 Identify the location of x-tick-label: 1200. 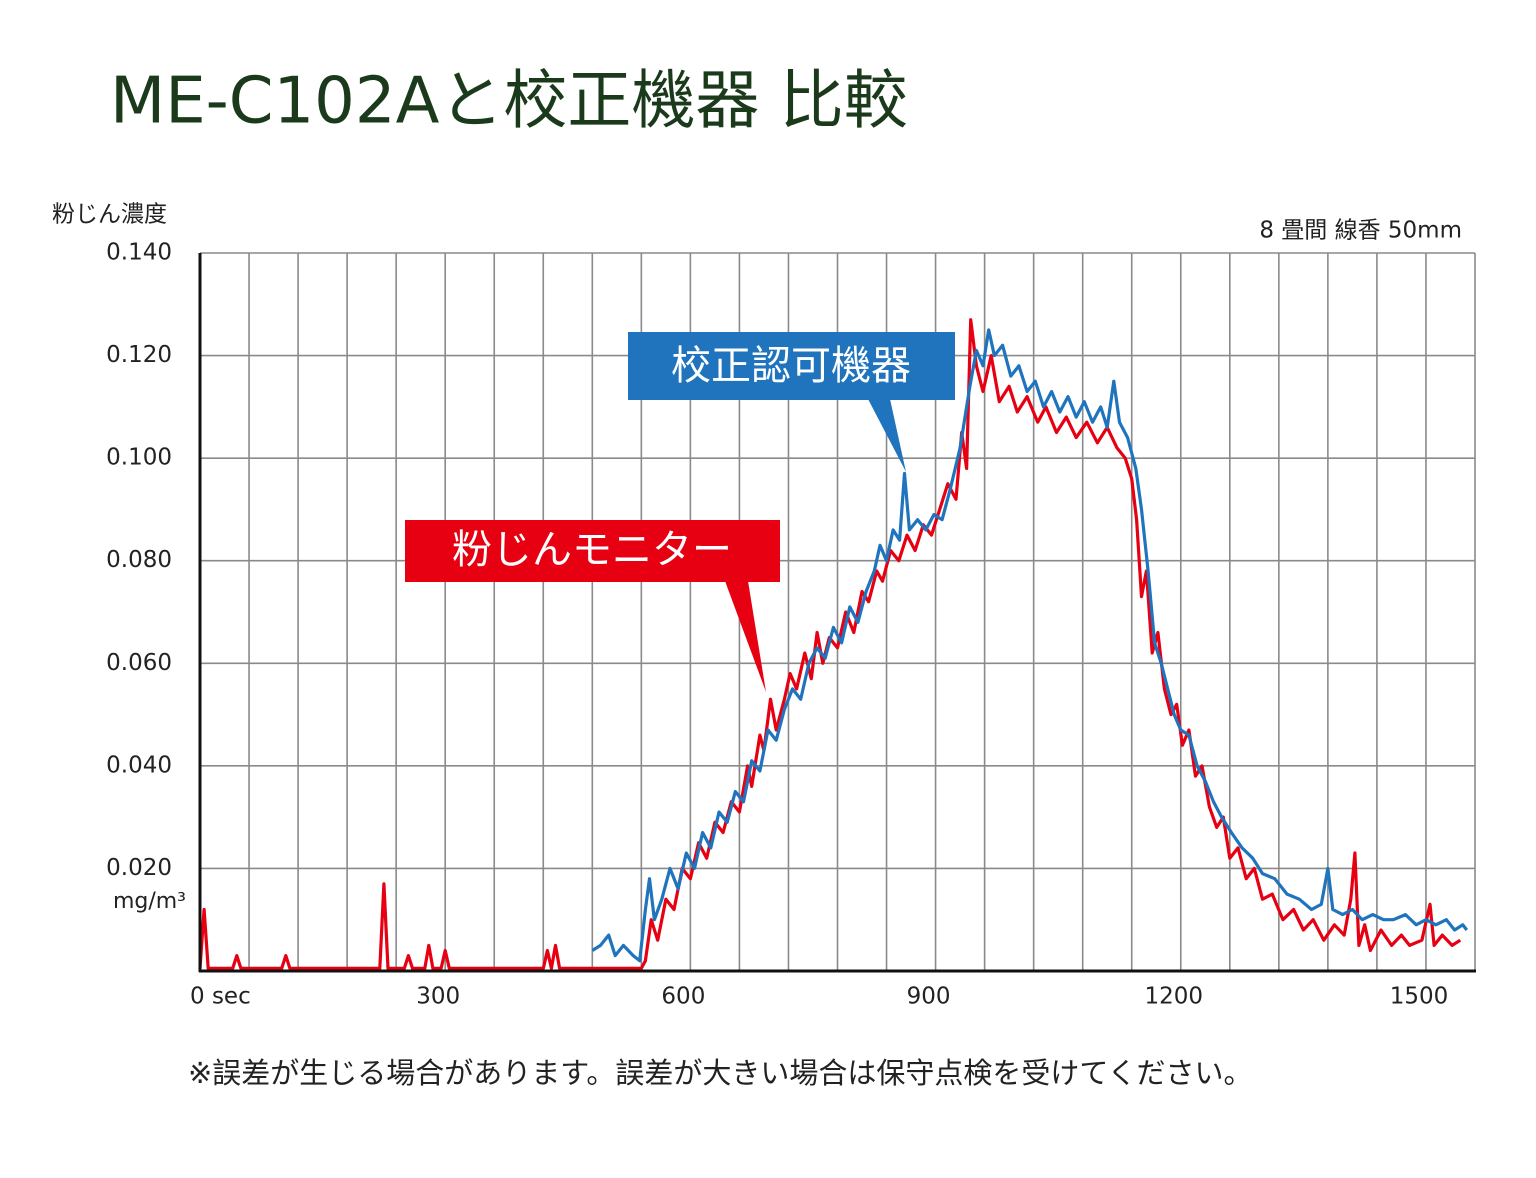
(1173, 997).